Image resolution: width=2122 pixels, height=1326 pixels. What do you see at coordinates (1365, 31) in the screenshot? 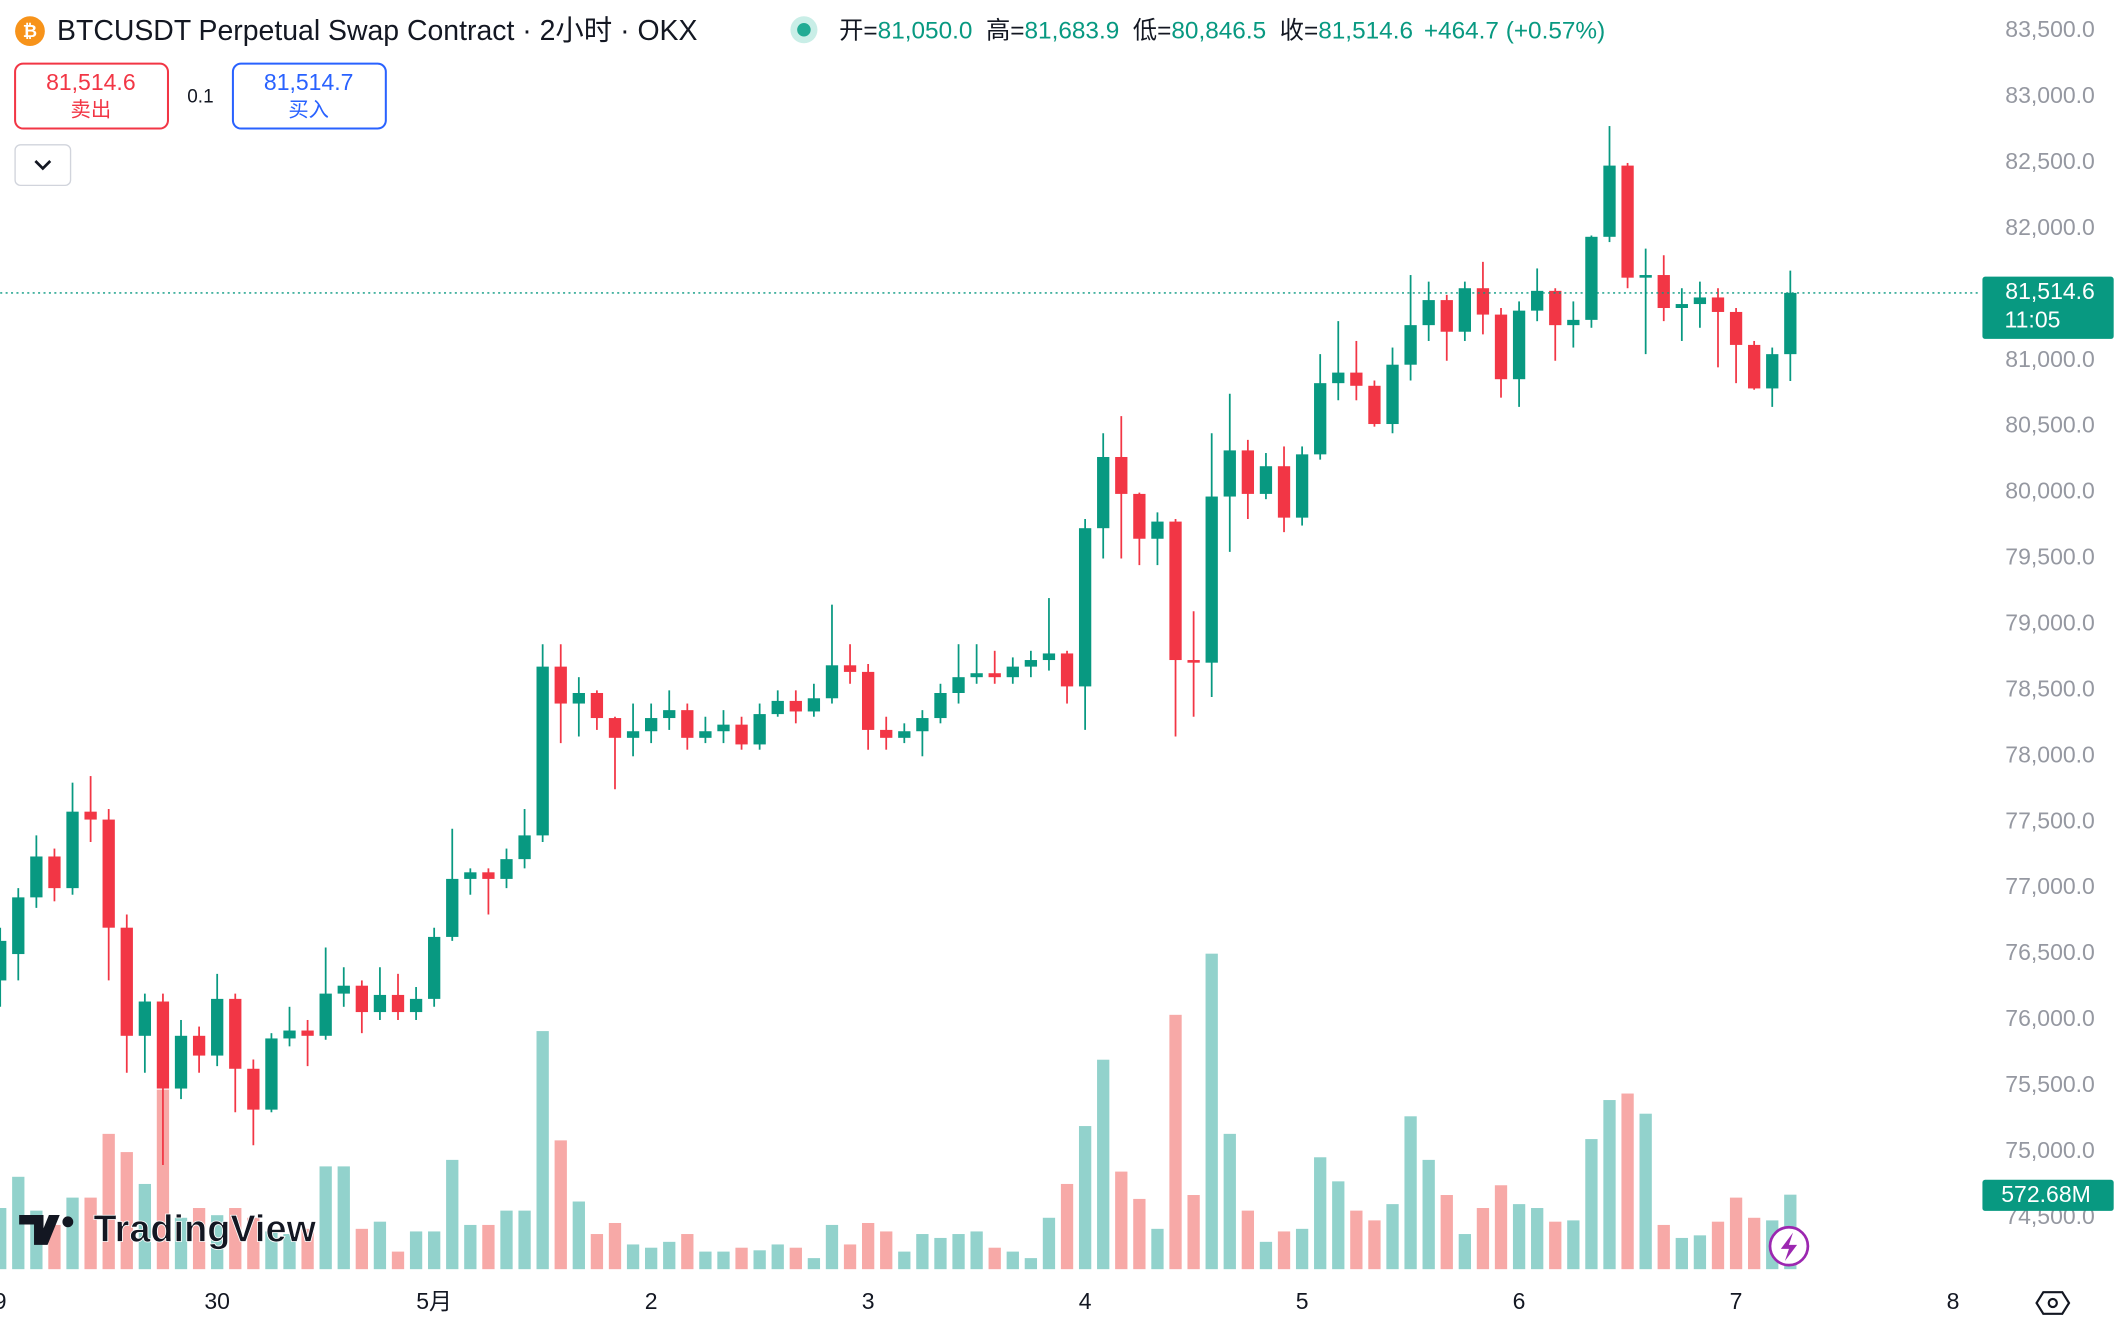
I see `ohlc-value: 81,514.6` at bounding box center [1365, 31].